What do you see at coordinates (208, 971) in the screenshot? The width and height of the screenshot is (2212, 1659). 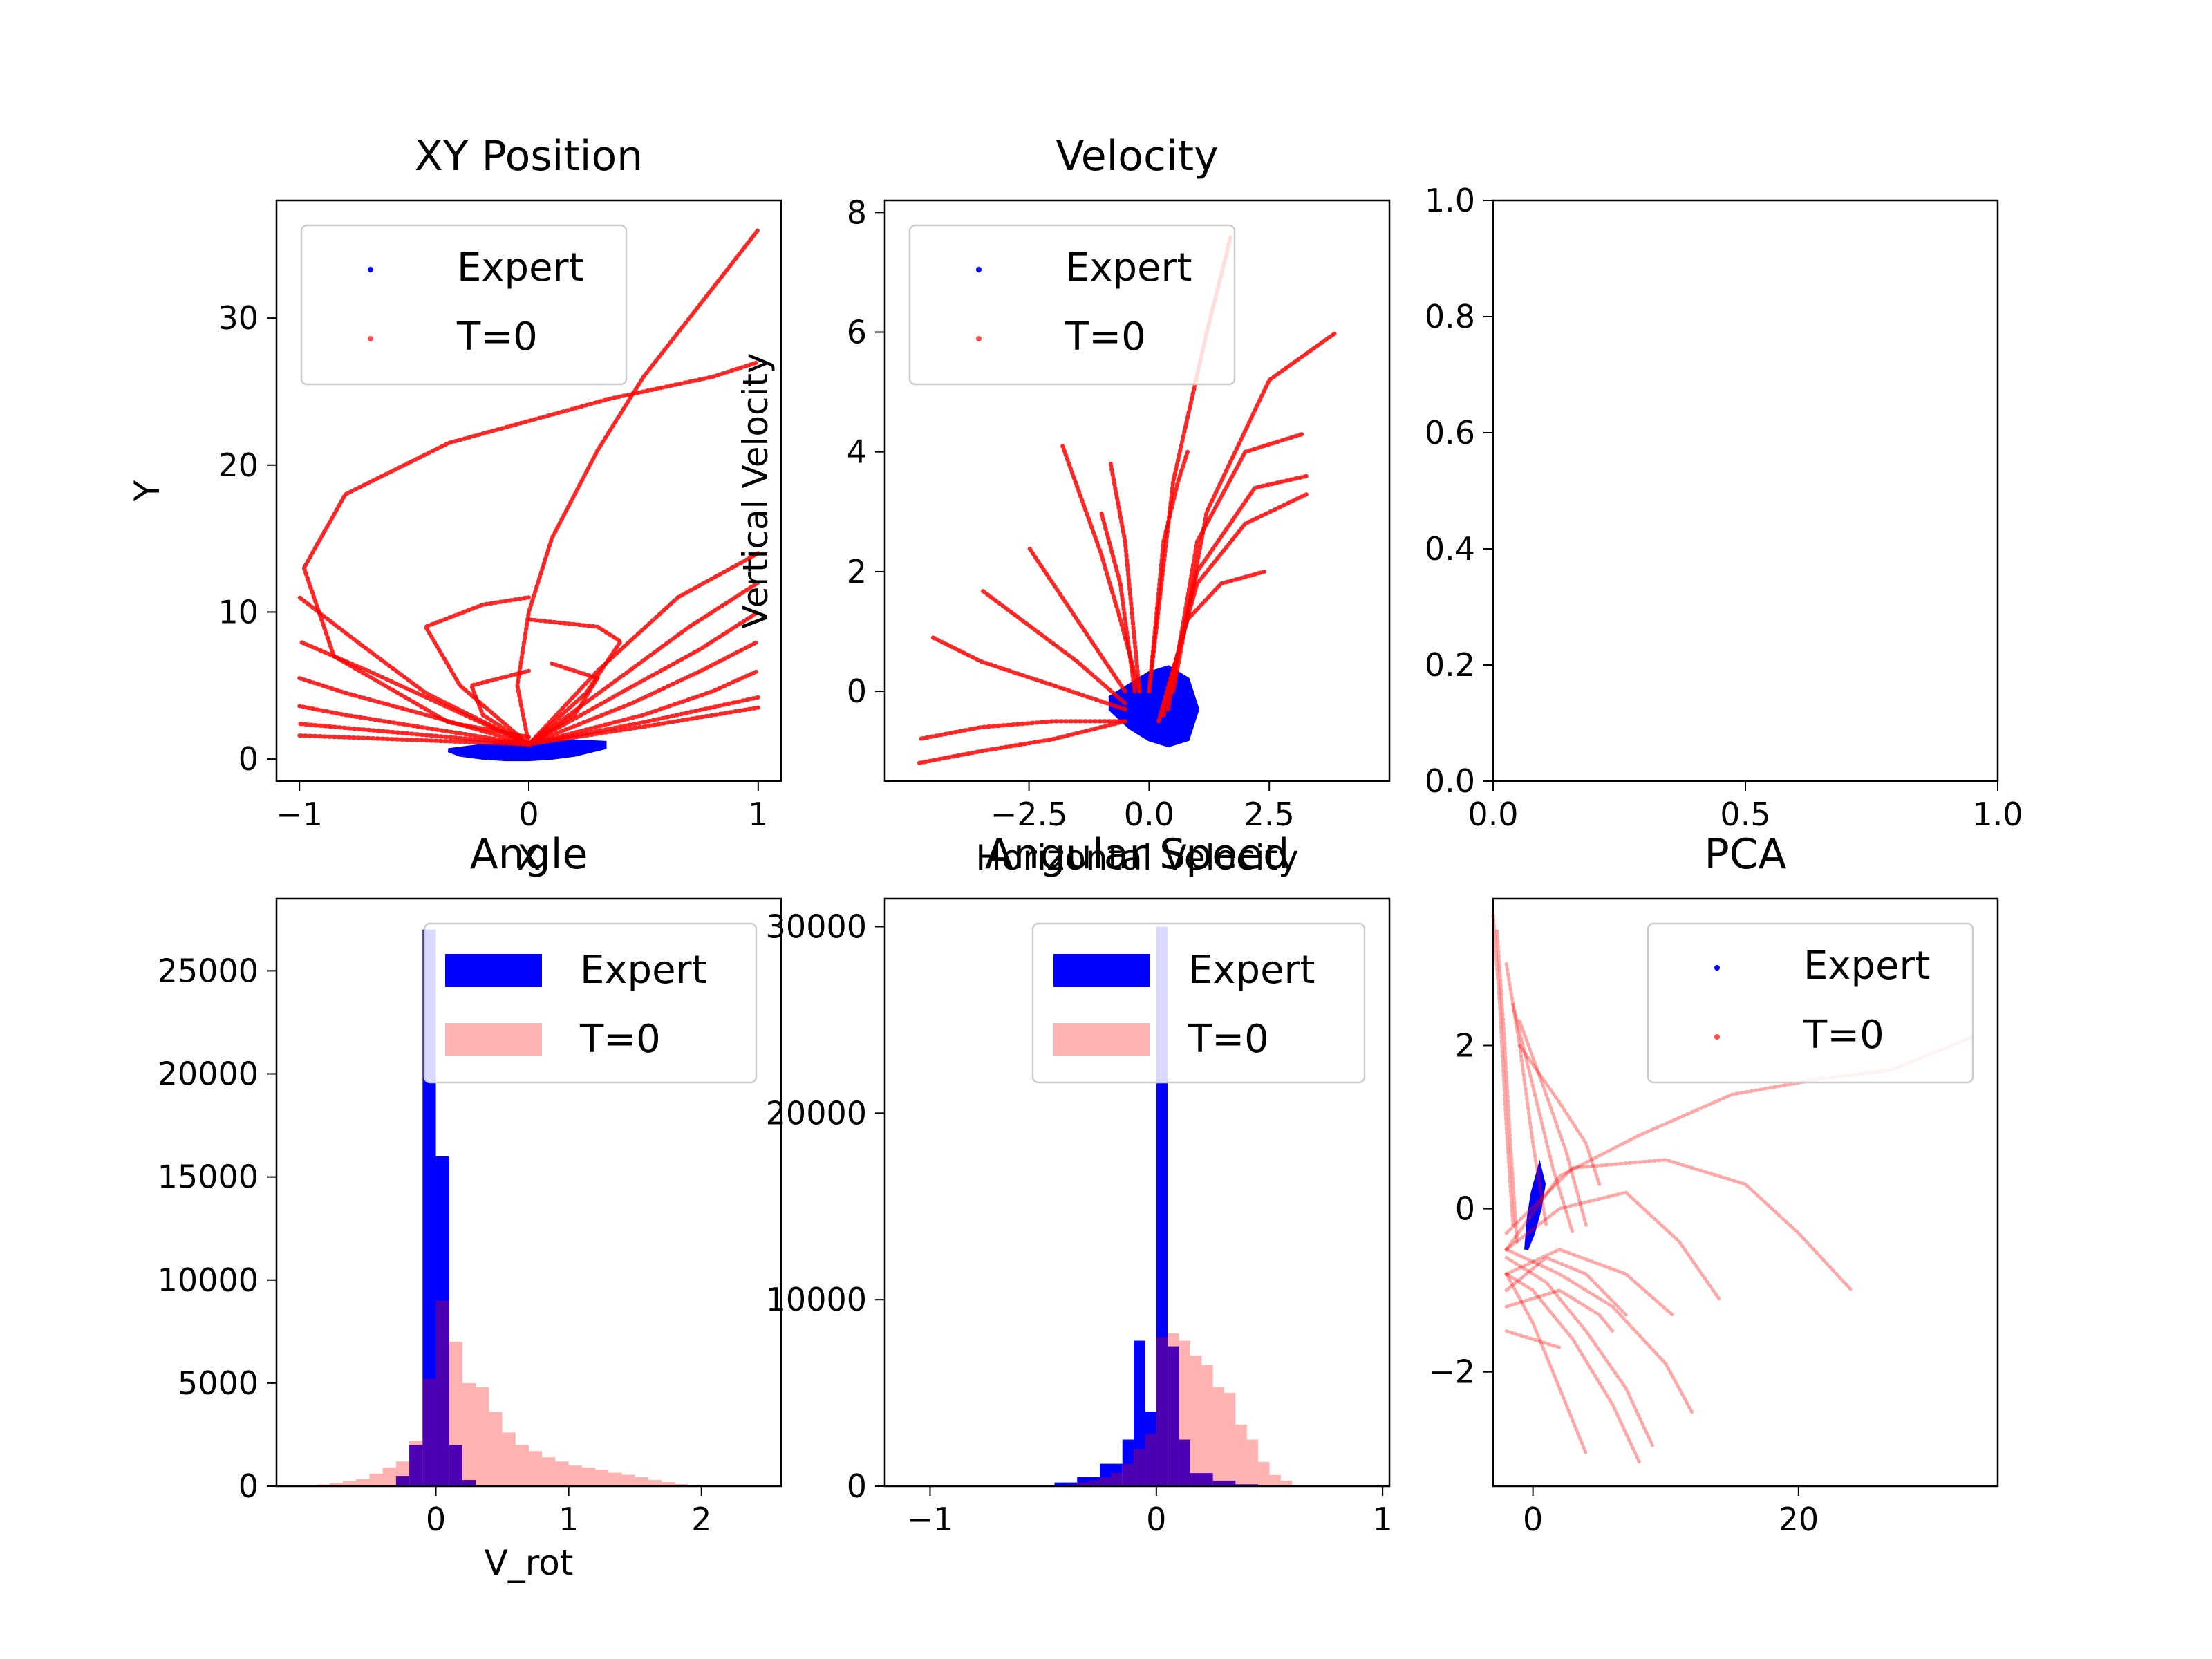 I see `y-tick-label: 25000` at bounding box center [208, 971].